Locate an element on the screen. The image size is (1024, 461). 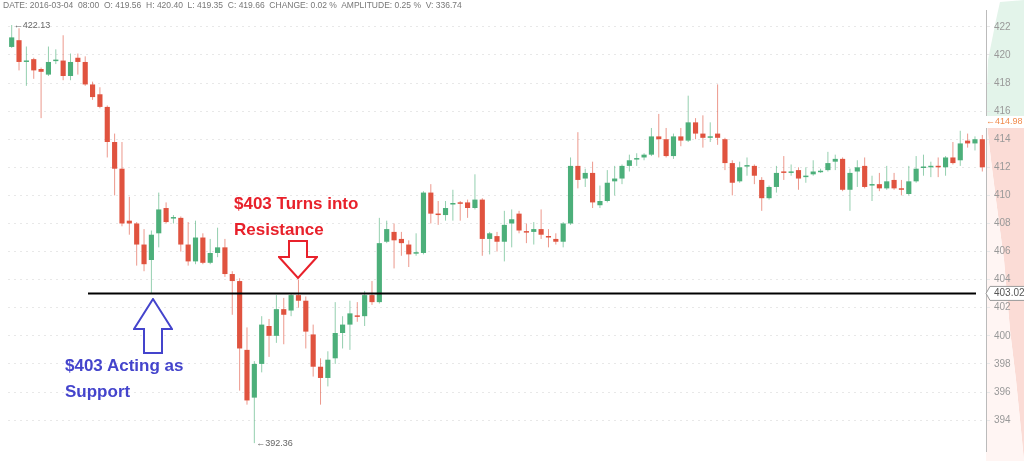
y-tick-label: 398 is located at coordinates (1003, 363).